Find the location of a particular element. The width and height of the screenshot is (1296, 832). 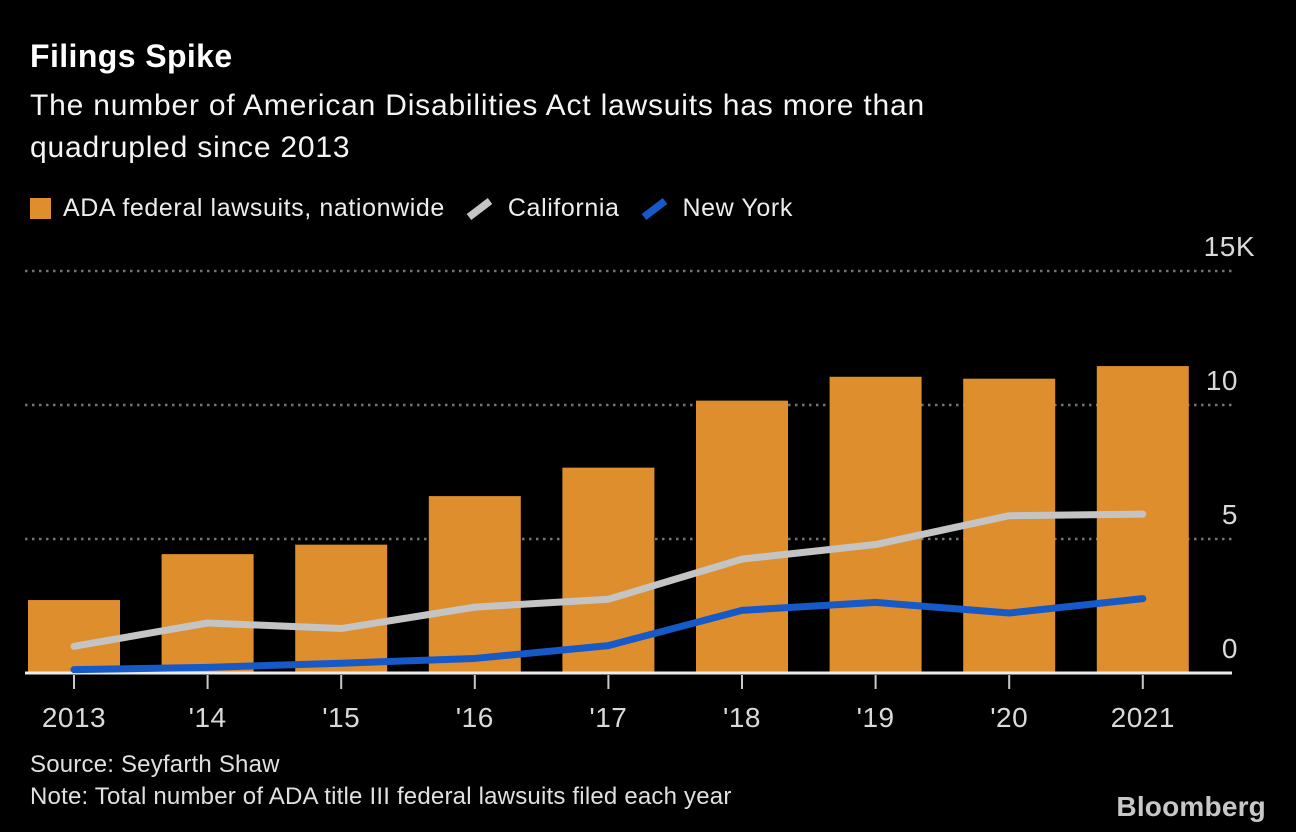

x-axis-label-2021: 2021 is located at coordinates (1143, 717).